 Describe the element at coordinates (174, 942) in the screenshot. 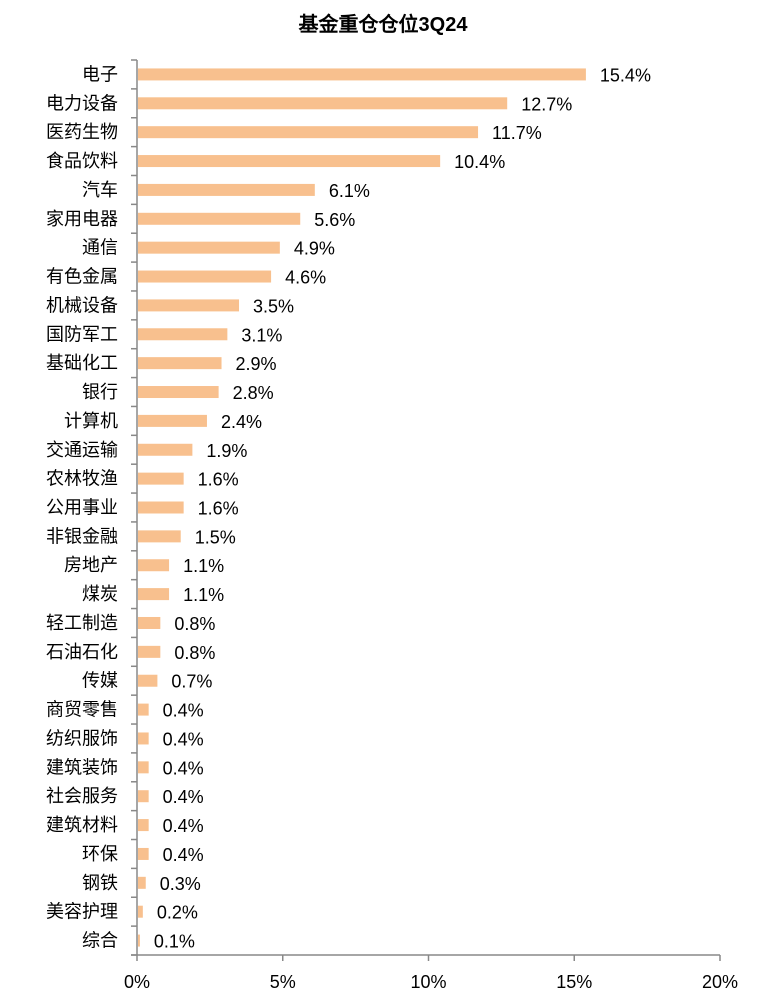

I see `data-label: 0.1%` at that location.